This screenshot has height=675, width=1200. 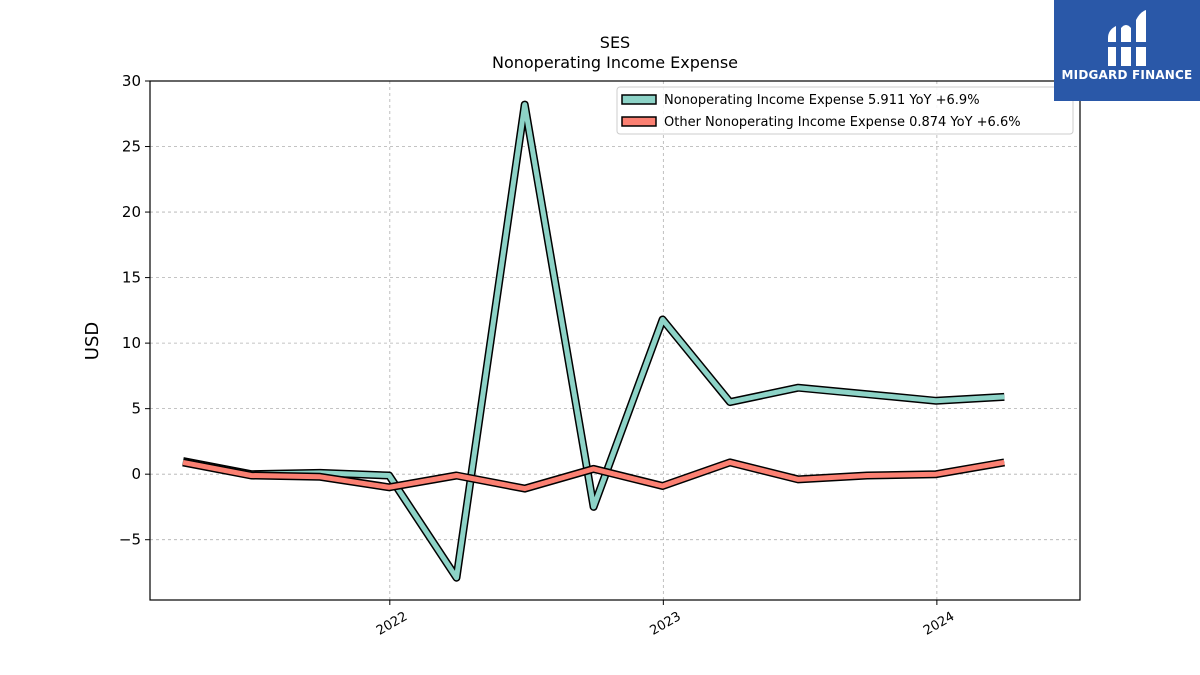 I want to click on y-axis-label: USD, so click(x=92, y=341).